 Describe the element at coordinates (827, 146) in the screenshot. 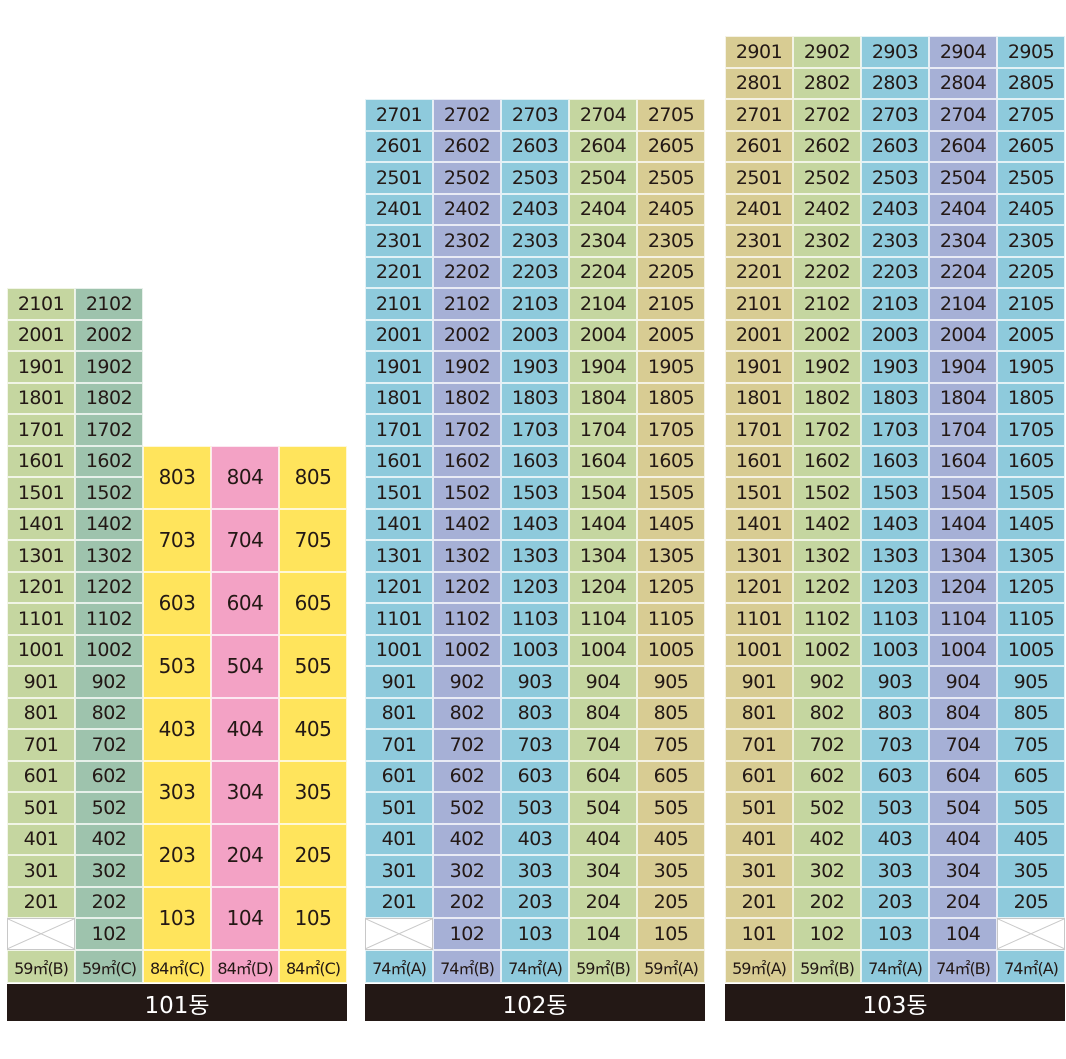

I see `unit-cell: 2602` at that location.